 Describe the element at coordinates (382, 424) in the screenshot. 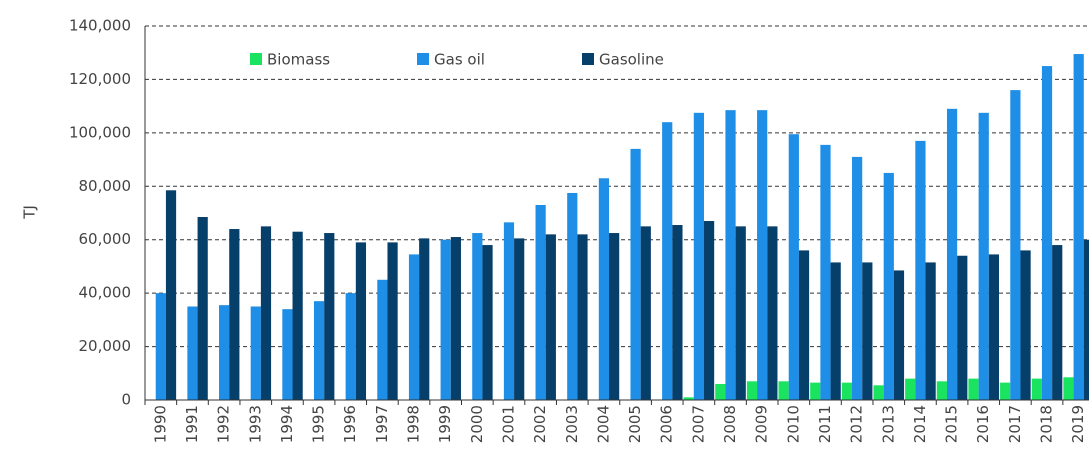

I see `x-tick-label: 1997` at that location.